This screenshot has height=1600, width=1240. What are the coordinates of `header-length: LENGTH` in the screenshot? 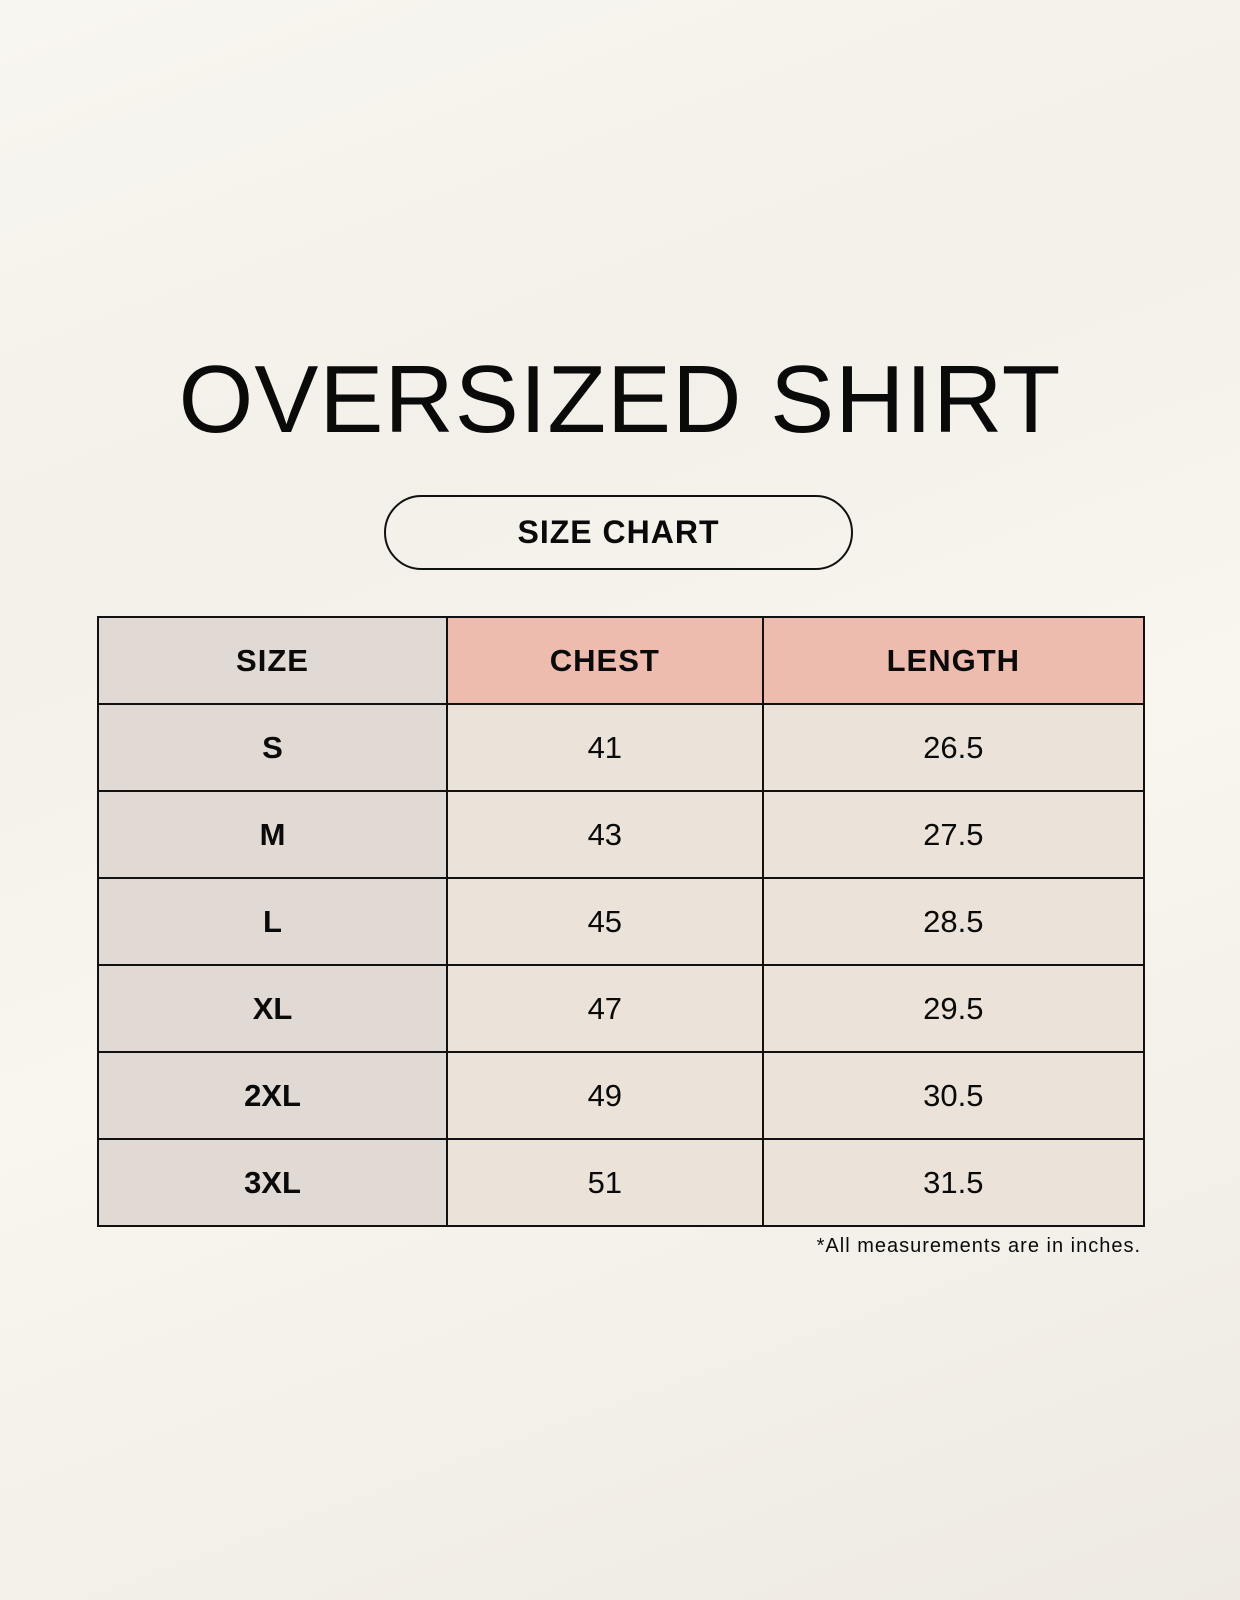 It's located at (953, 660).